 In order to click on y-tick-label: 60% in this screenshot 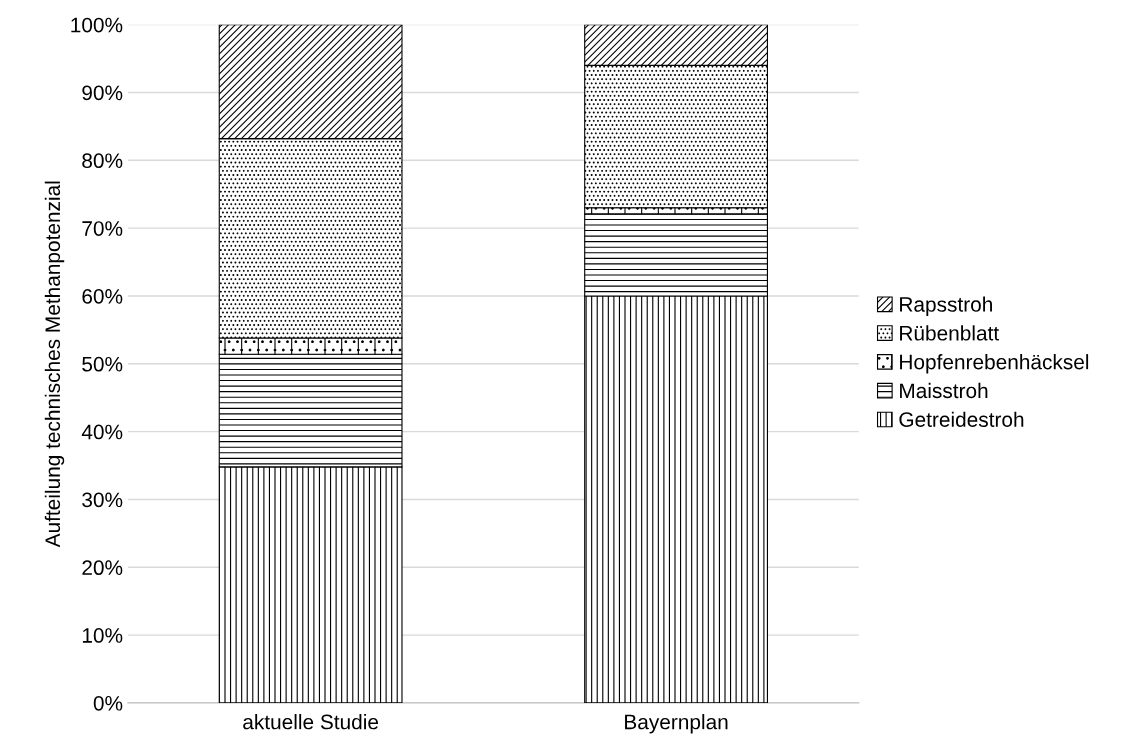, I will do `click(102, 296)`.